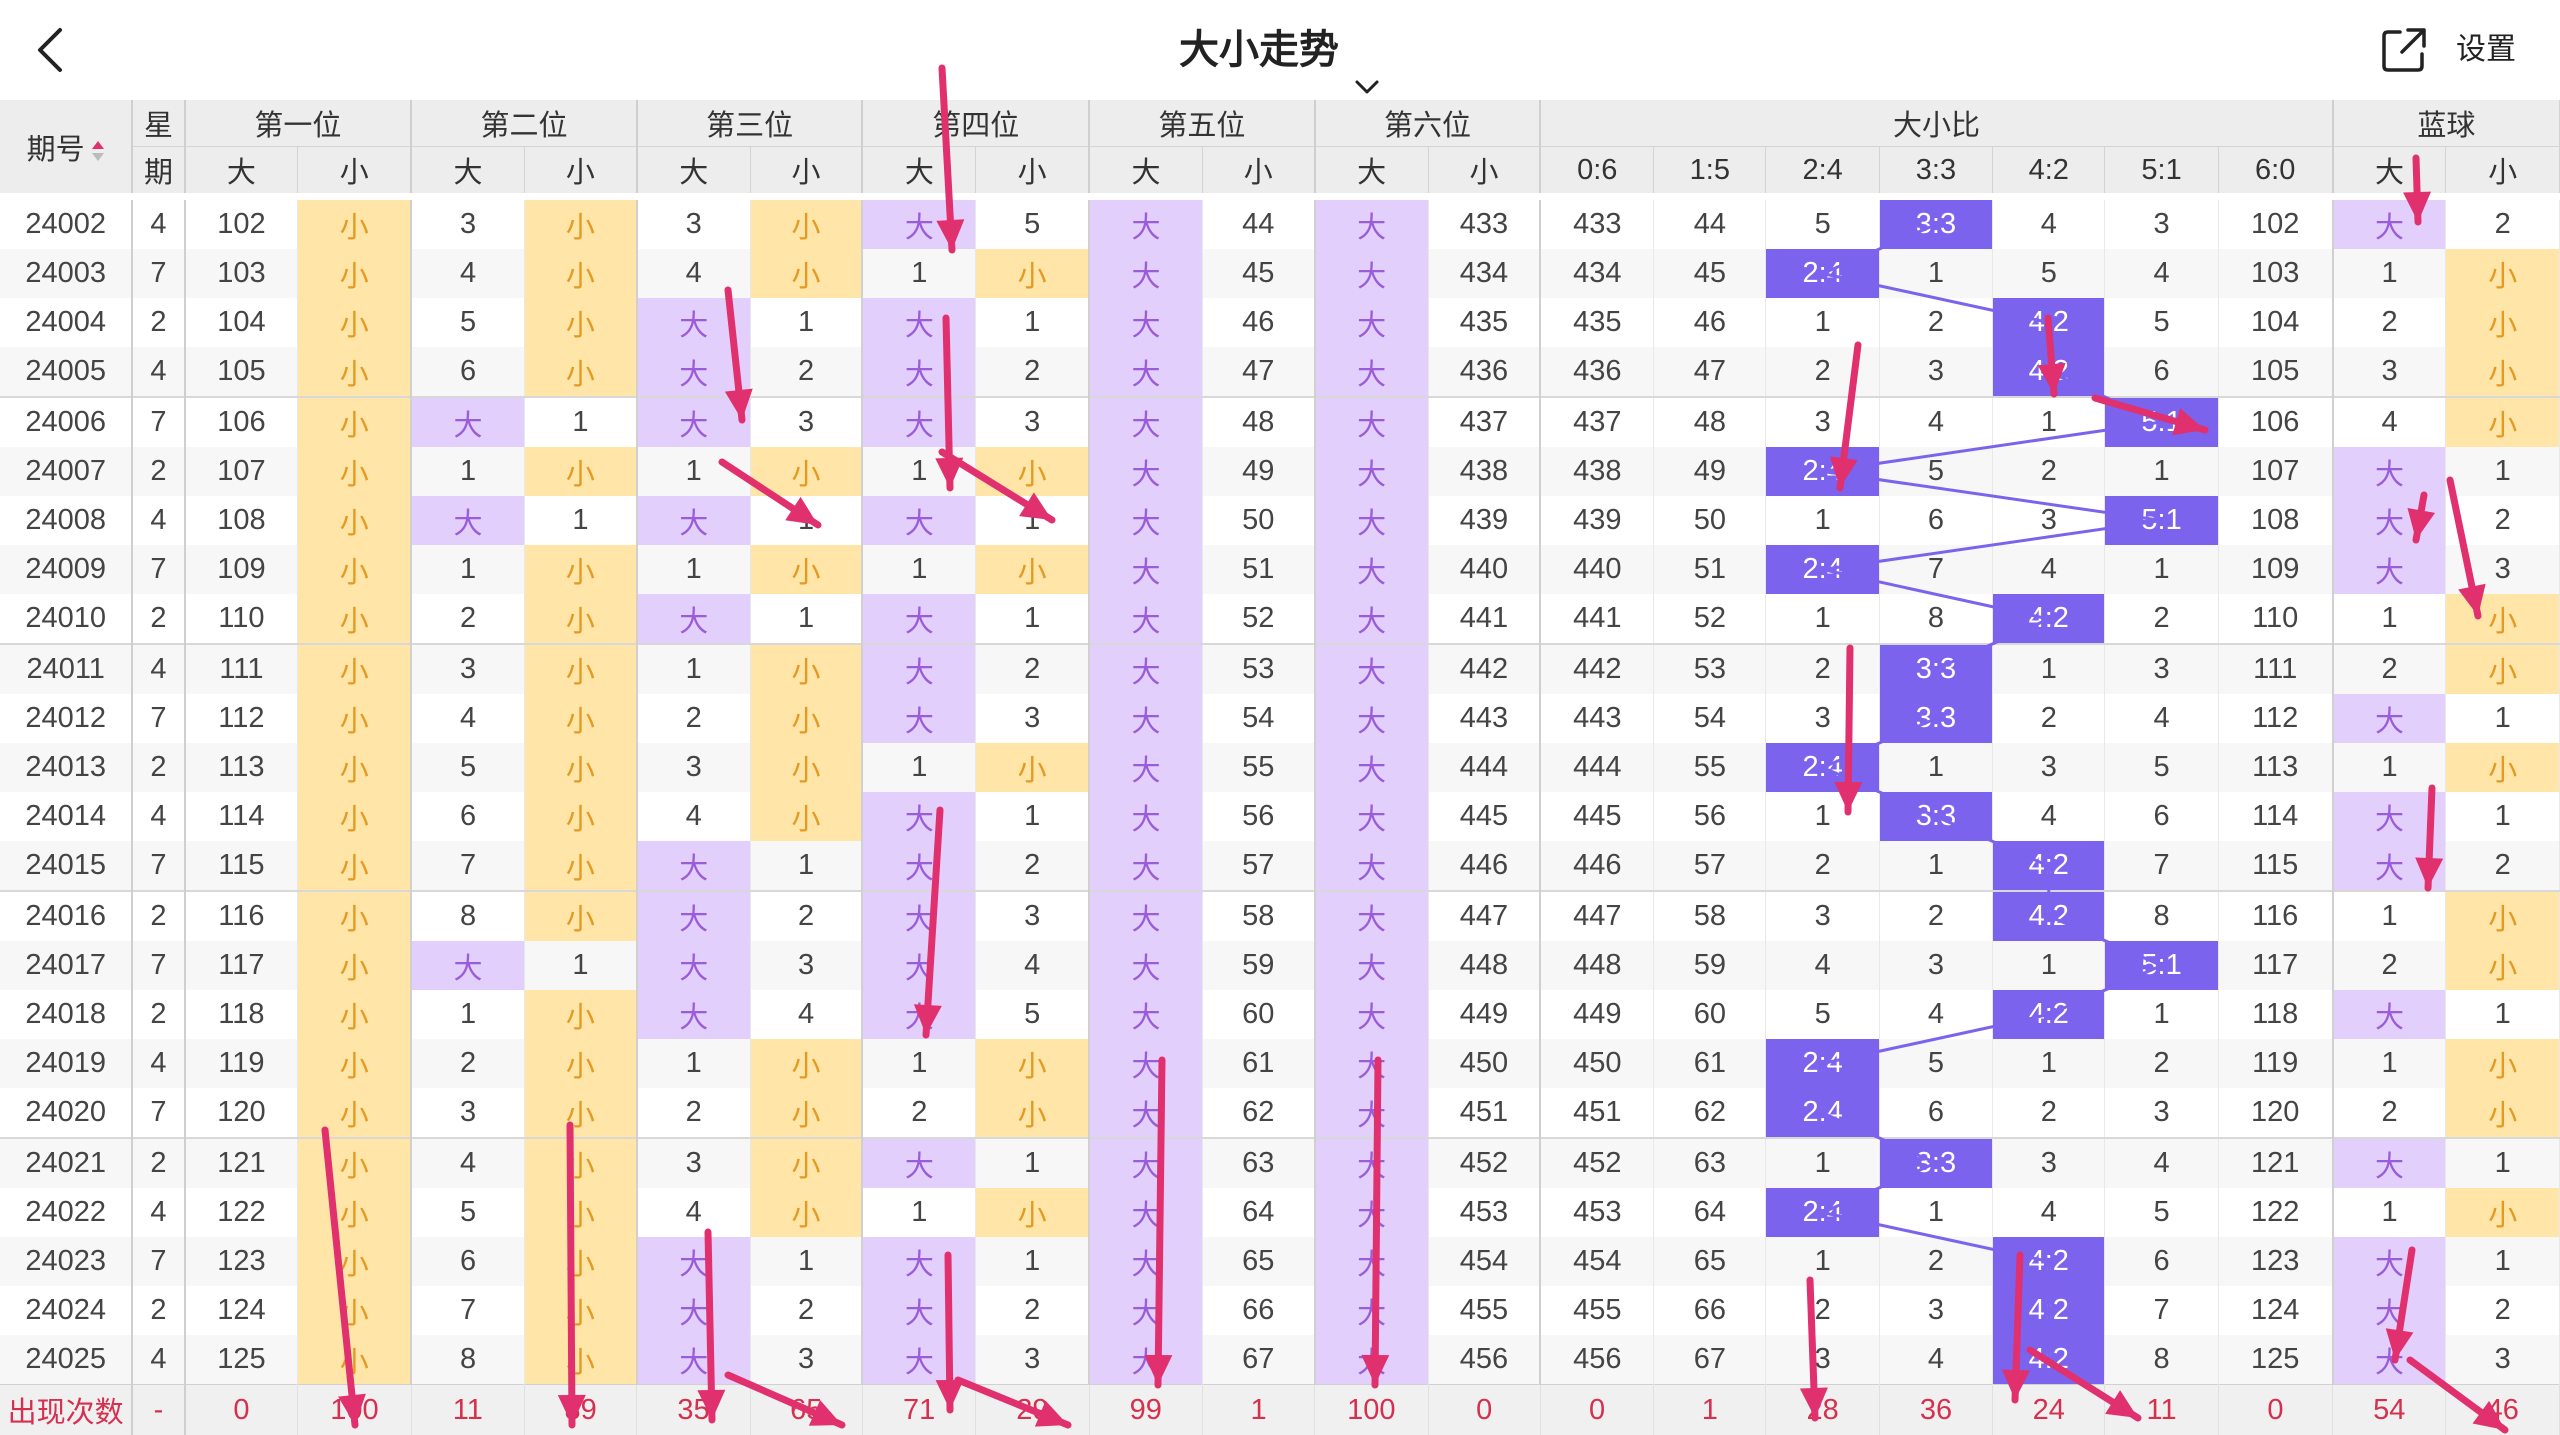 The width and height of the screenshot is (2560, 1435). I want to click on ratio-miss-count: 120, so click(2276, 1113).